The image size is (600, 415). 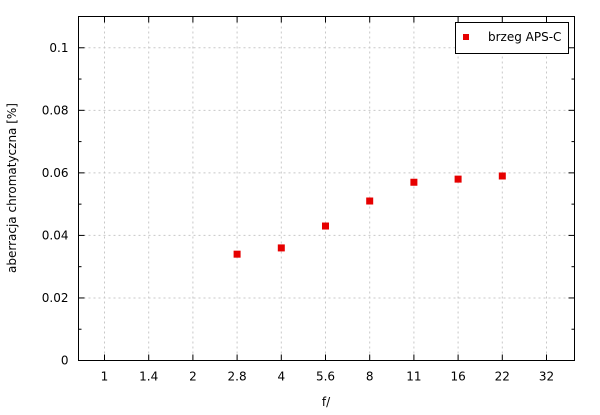 What do you see at coordinates (12, 188) in the screenshot?
I see `y-axis-label: aberracja chromatyczna [%]` at bounding box center [12, 188].